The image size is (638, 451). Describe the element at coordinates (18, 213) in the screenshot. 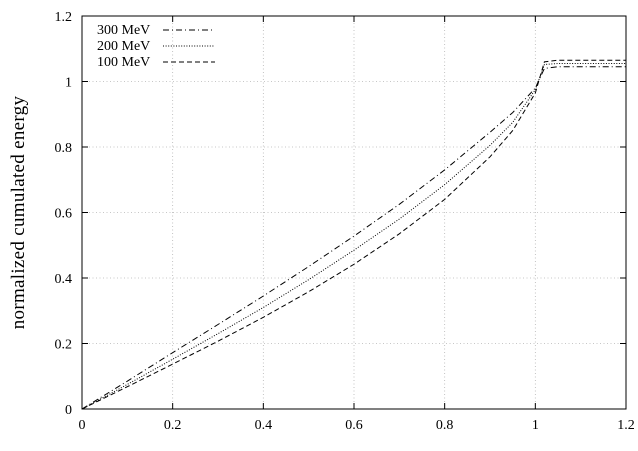

I see `y-axis-label: normalized cumulated energy` at that location.